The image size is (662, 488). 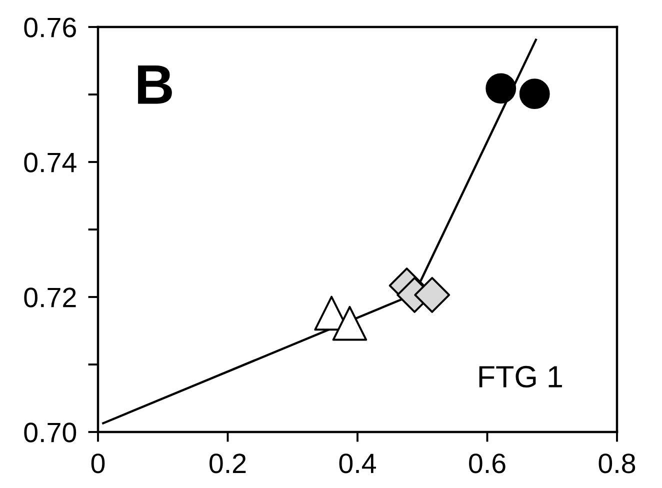 I want to click on x-tick-label: 0.2, so click(x=228, y=464).